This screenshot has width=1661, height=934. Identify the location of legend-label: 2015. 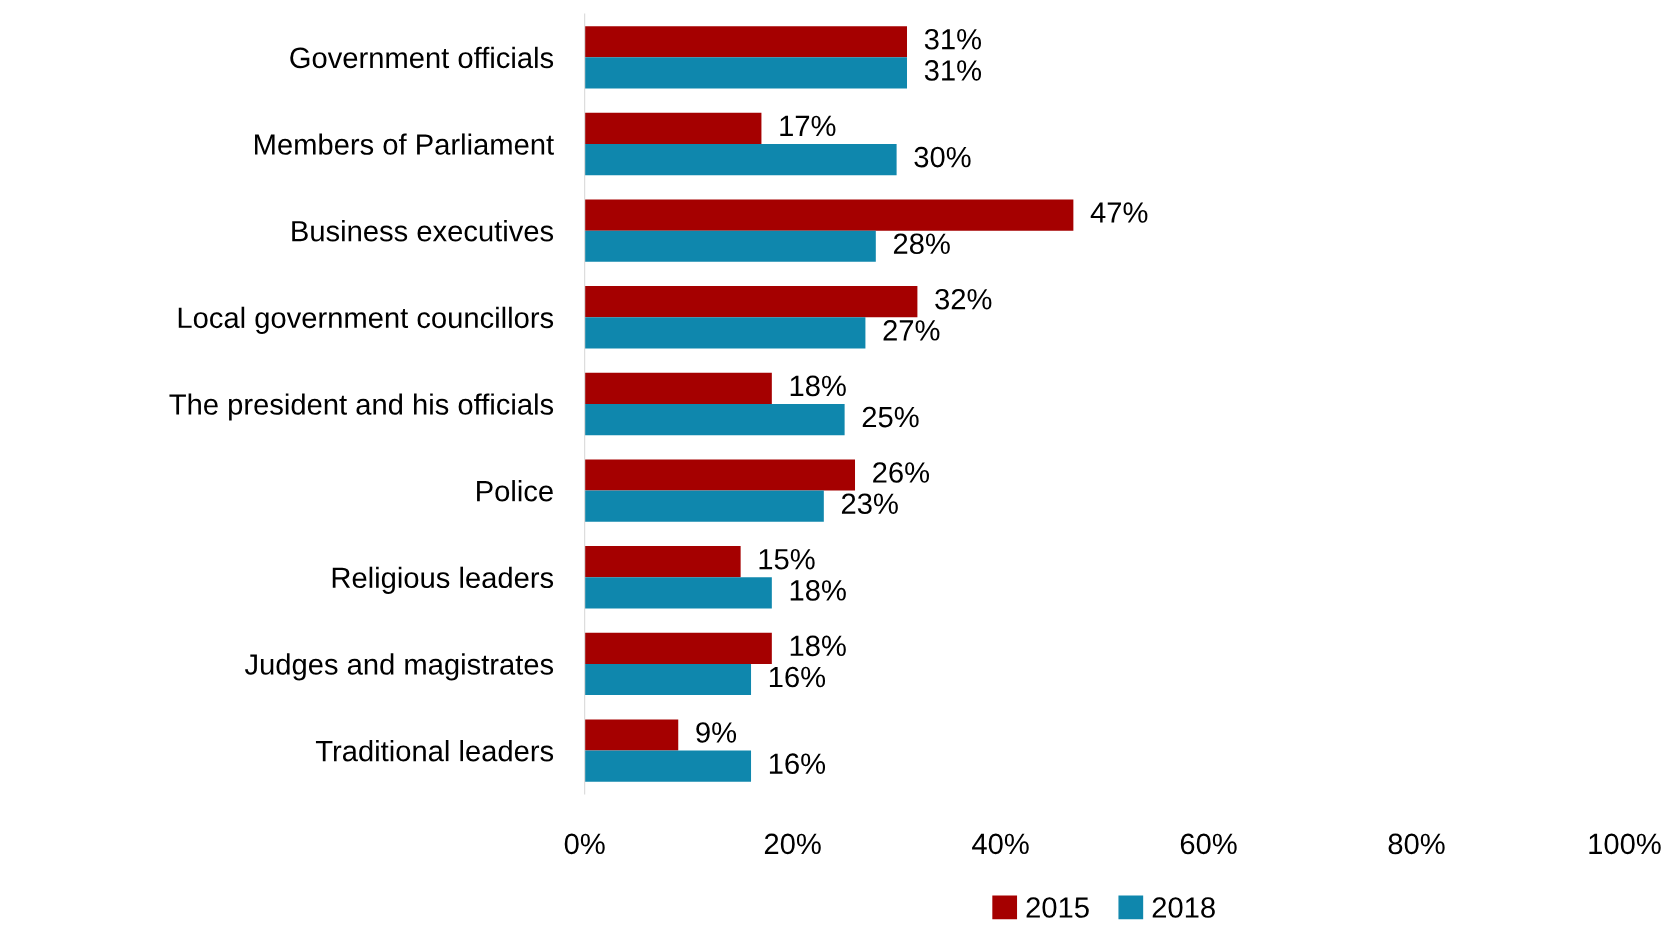
(1057, 907).